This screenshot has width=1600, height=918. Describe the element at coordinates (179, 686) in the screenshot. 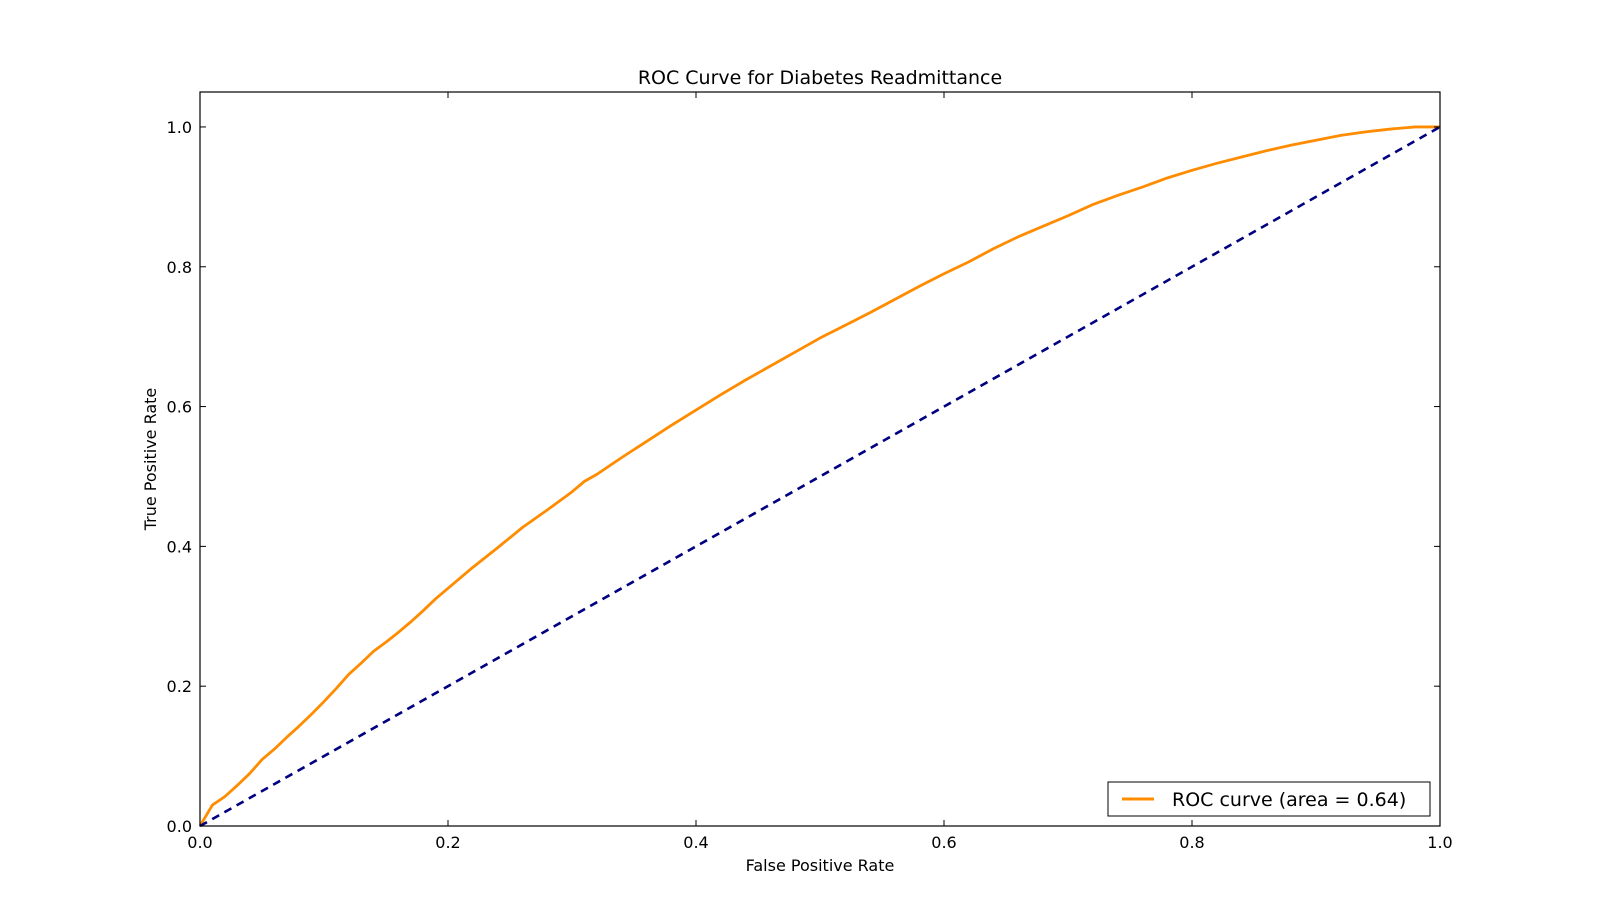

I see `y-tick-label: 0.2` at that location.